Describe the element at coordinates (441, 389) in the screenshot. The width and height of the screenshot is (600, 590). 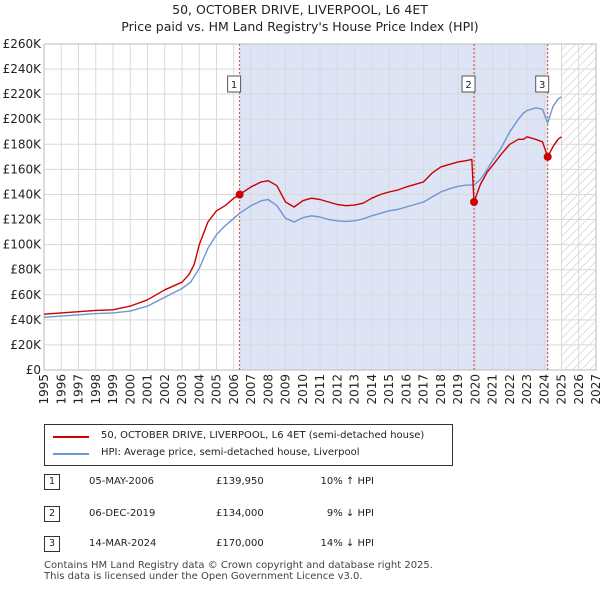
I see `x-tick-label: 2018` at that location.